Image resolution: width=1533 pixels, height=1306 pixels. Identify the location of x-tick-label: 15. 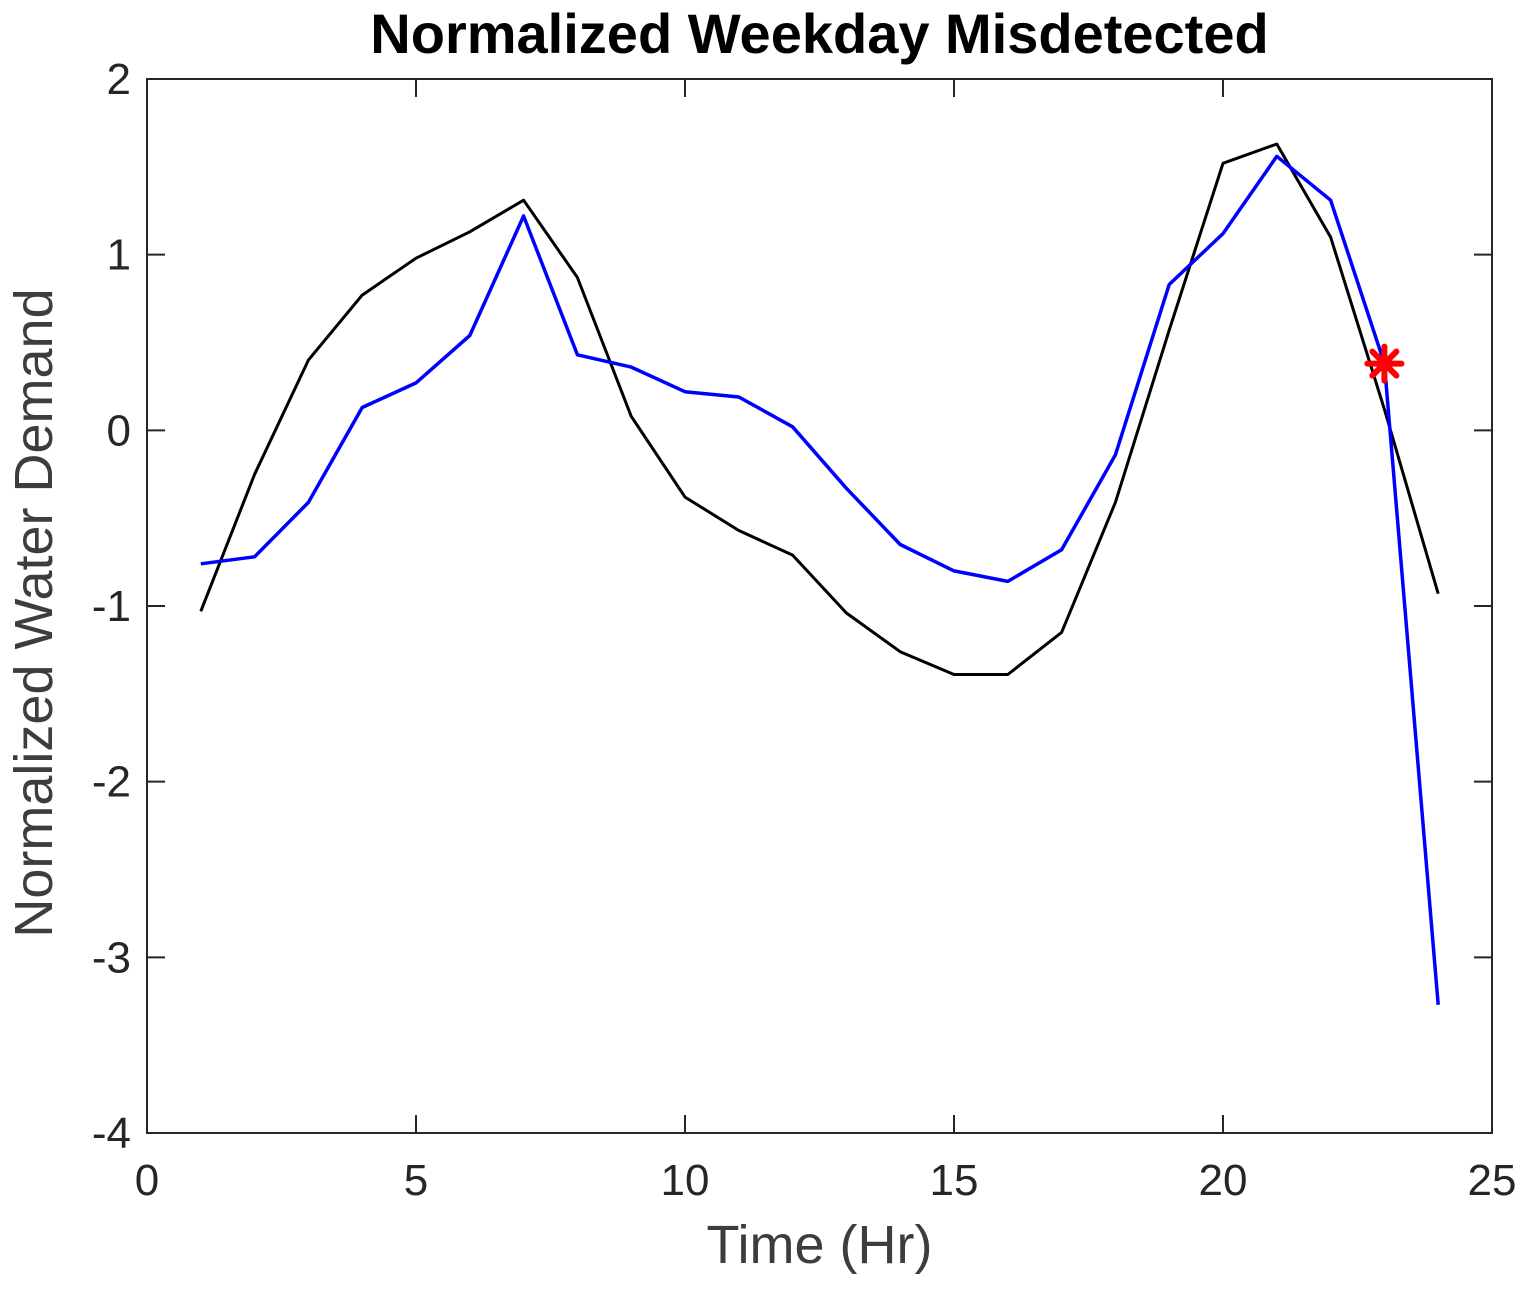
(954, 1180).